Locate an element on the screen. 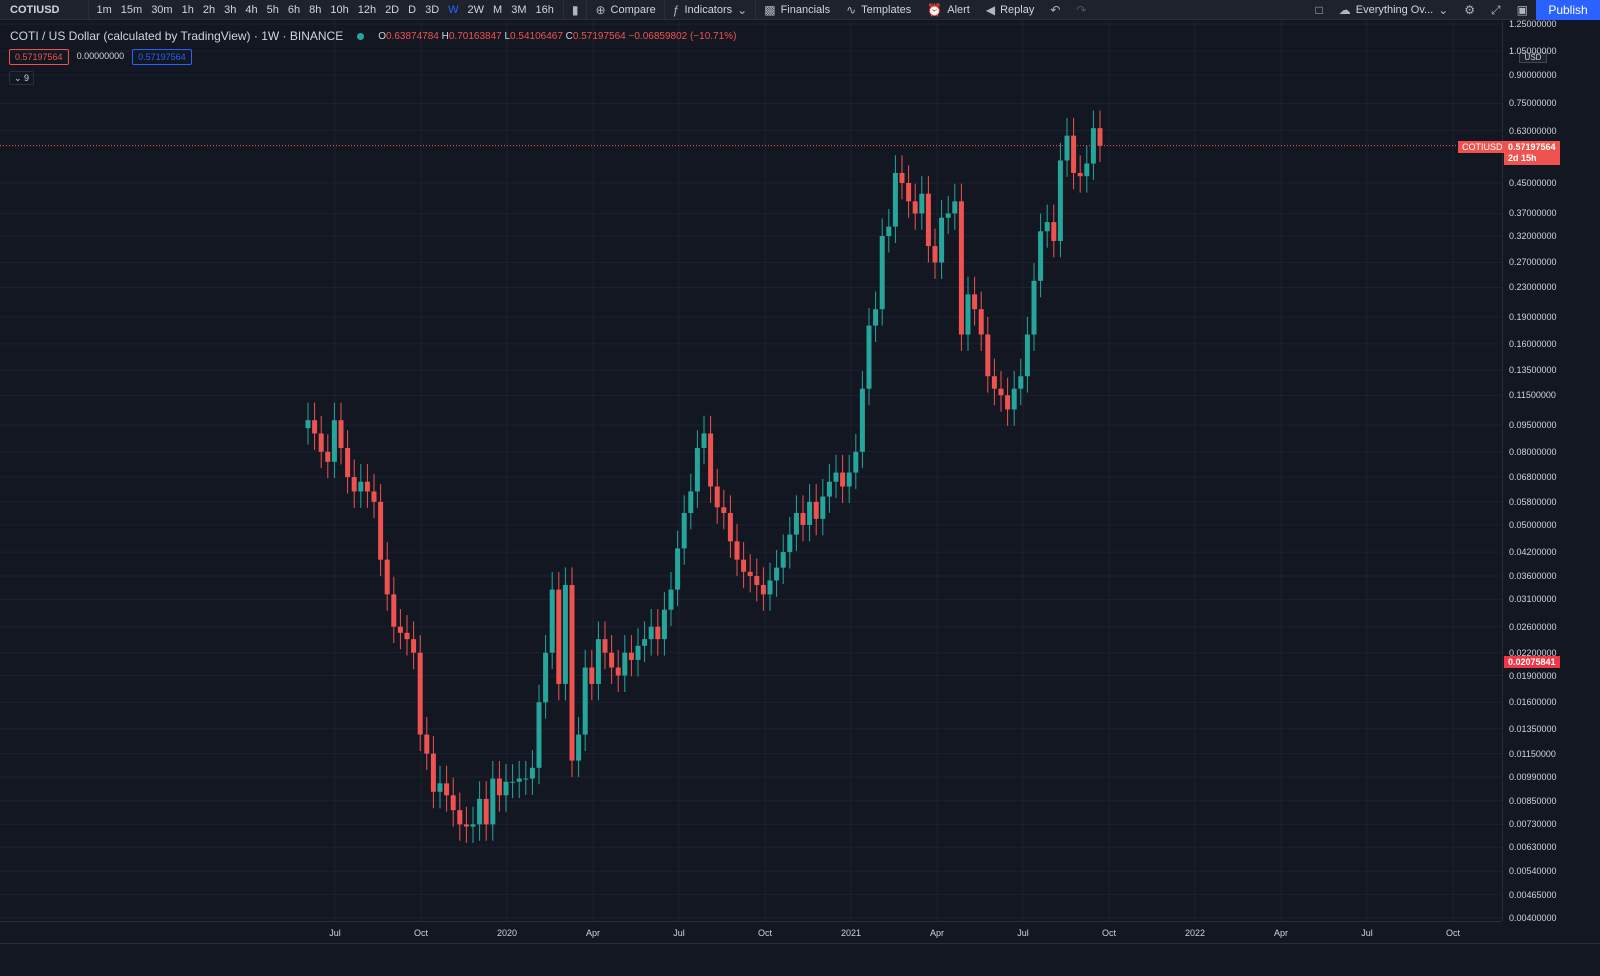 This screenshot has width=1600, height=976. interval-4h: 4h is located at coordinates (251, 9).